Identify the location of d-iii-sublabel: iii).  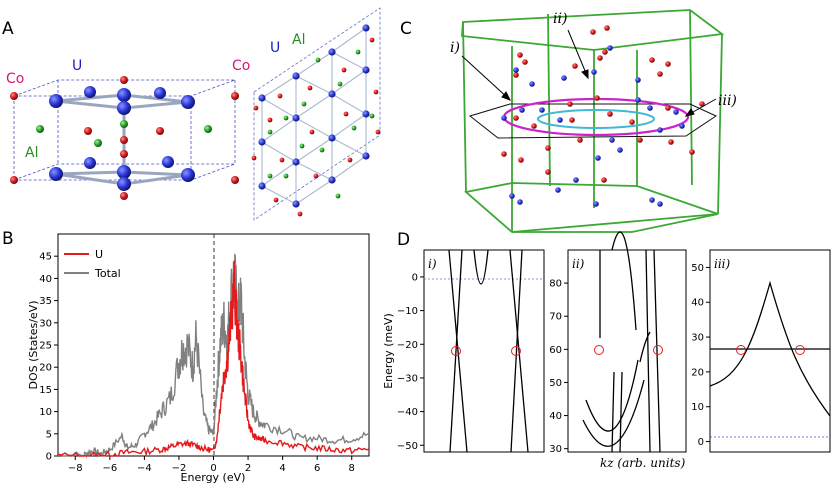
(722, 264).